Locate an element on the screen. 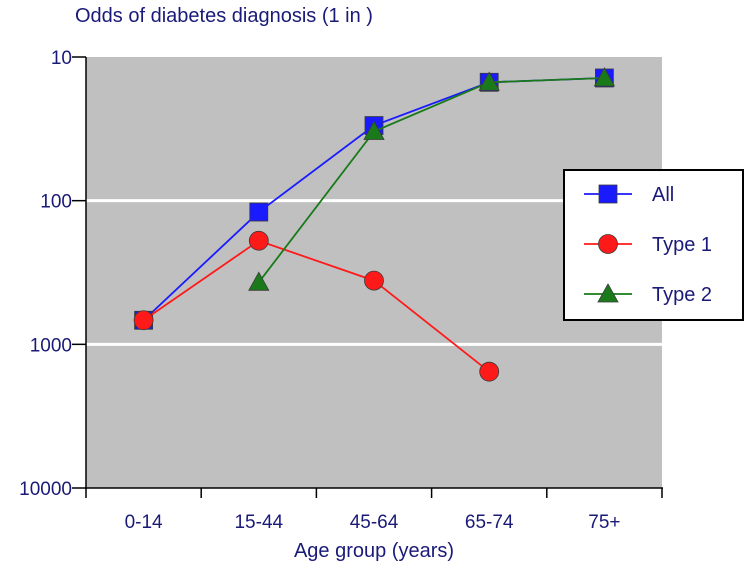 The image size is (748, 570). legend-label: Type 2 is located at coordinates (682, 295).